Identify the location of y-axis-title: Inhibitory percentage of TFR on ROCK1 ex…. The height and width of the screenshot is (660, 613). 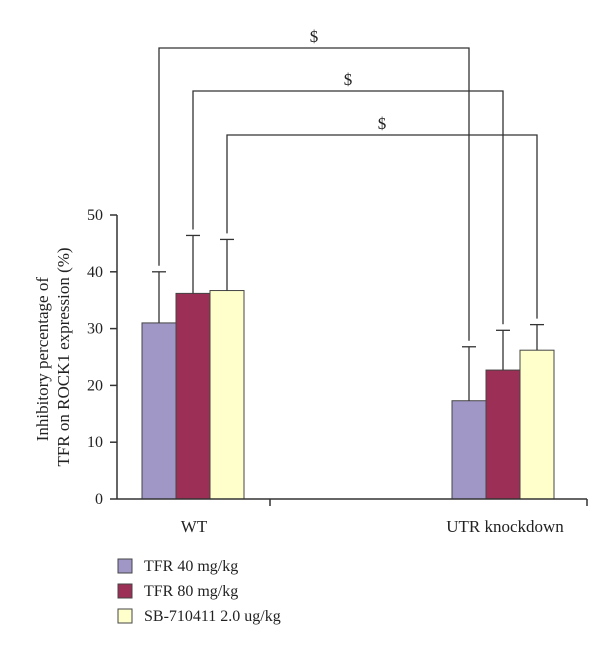
(53, 356).